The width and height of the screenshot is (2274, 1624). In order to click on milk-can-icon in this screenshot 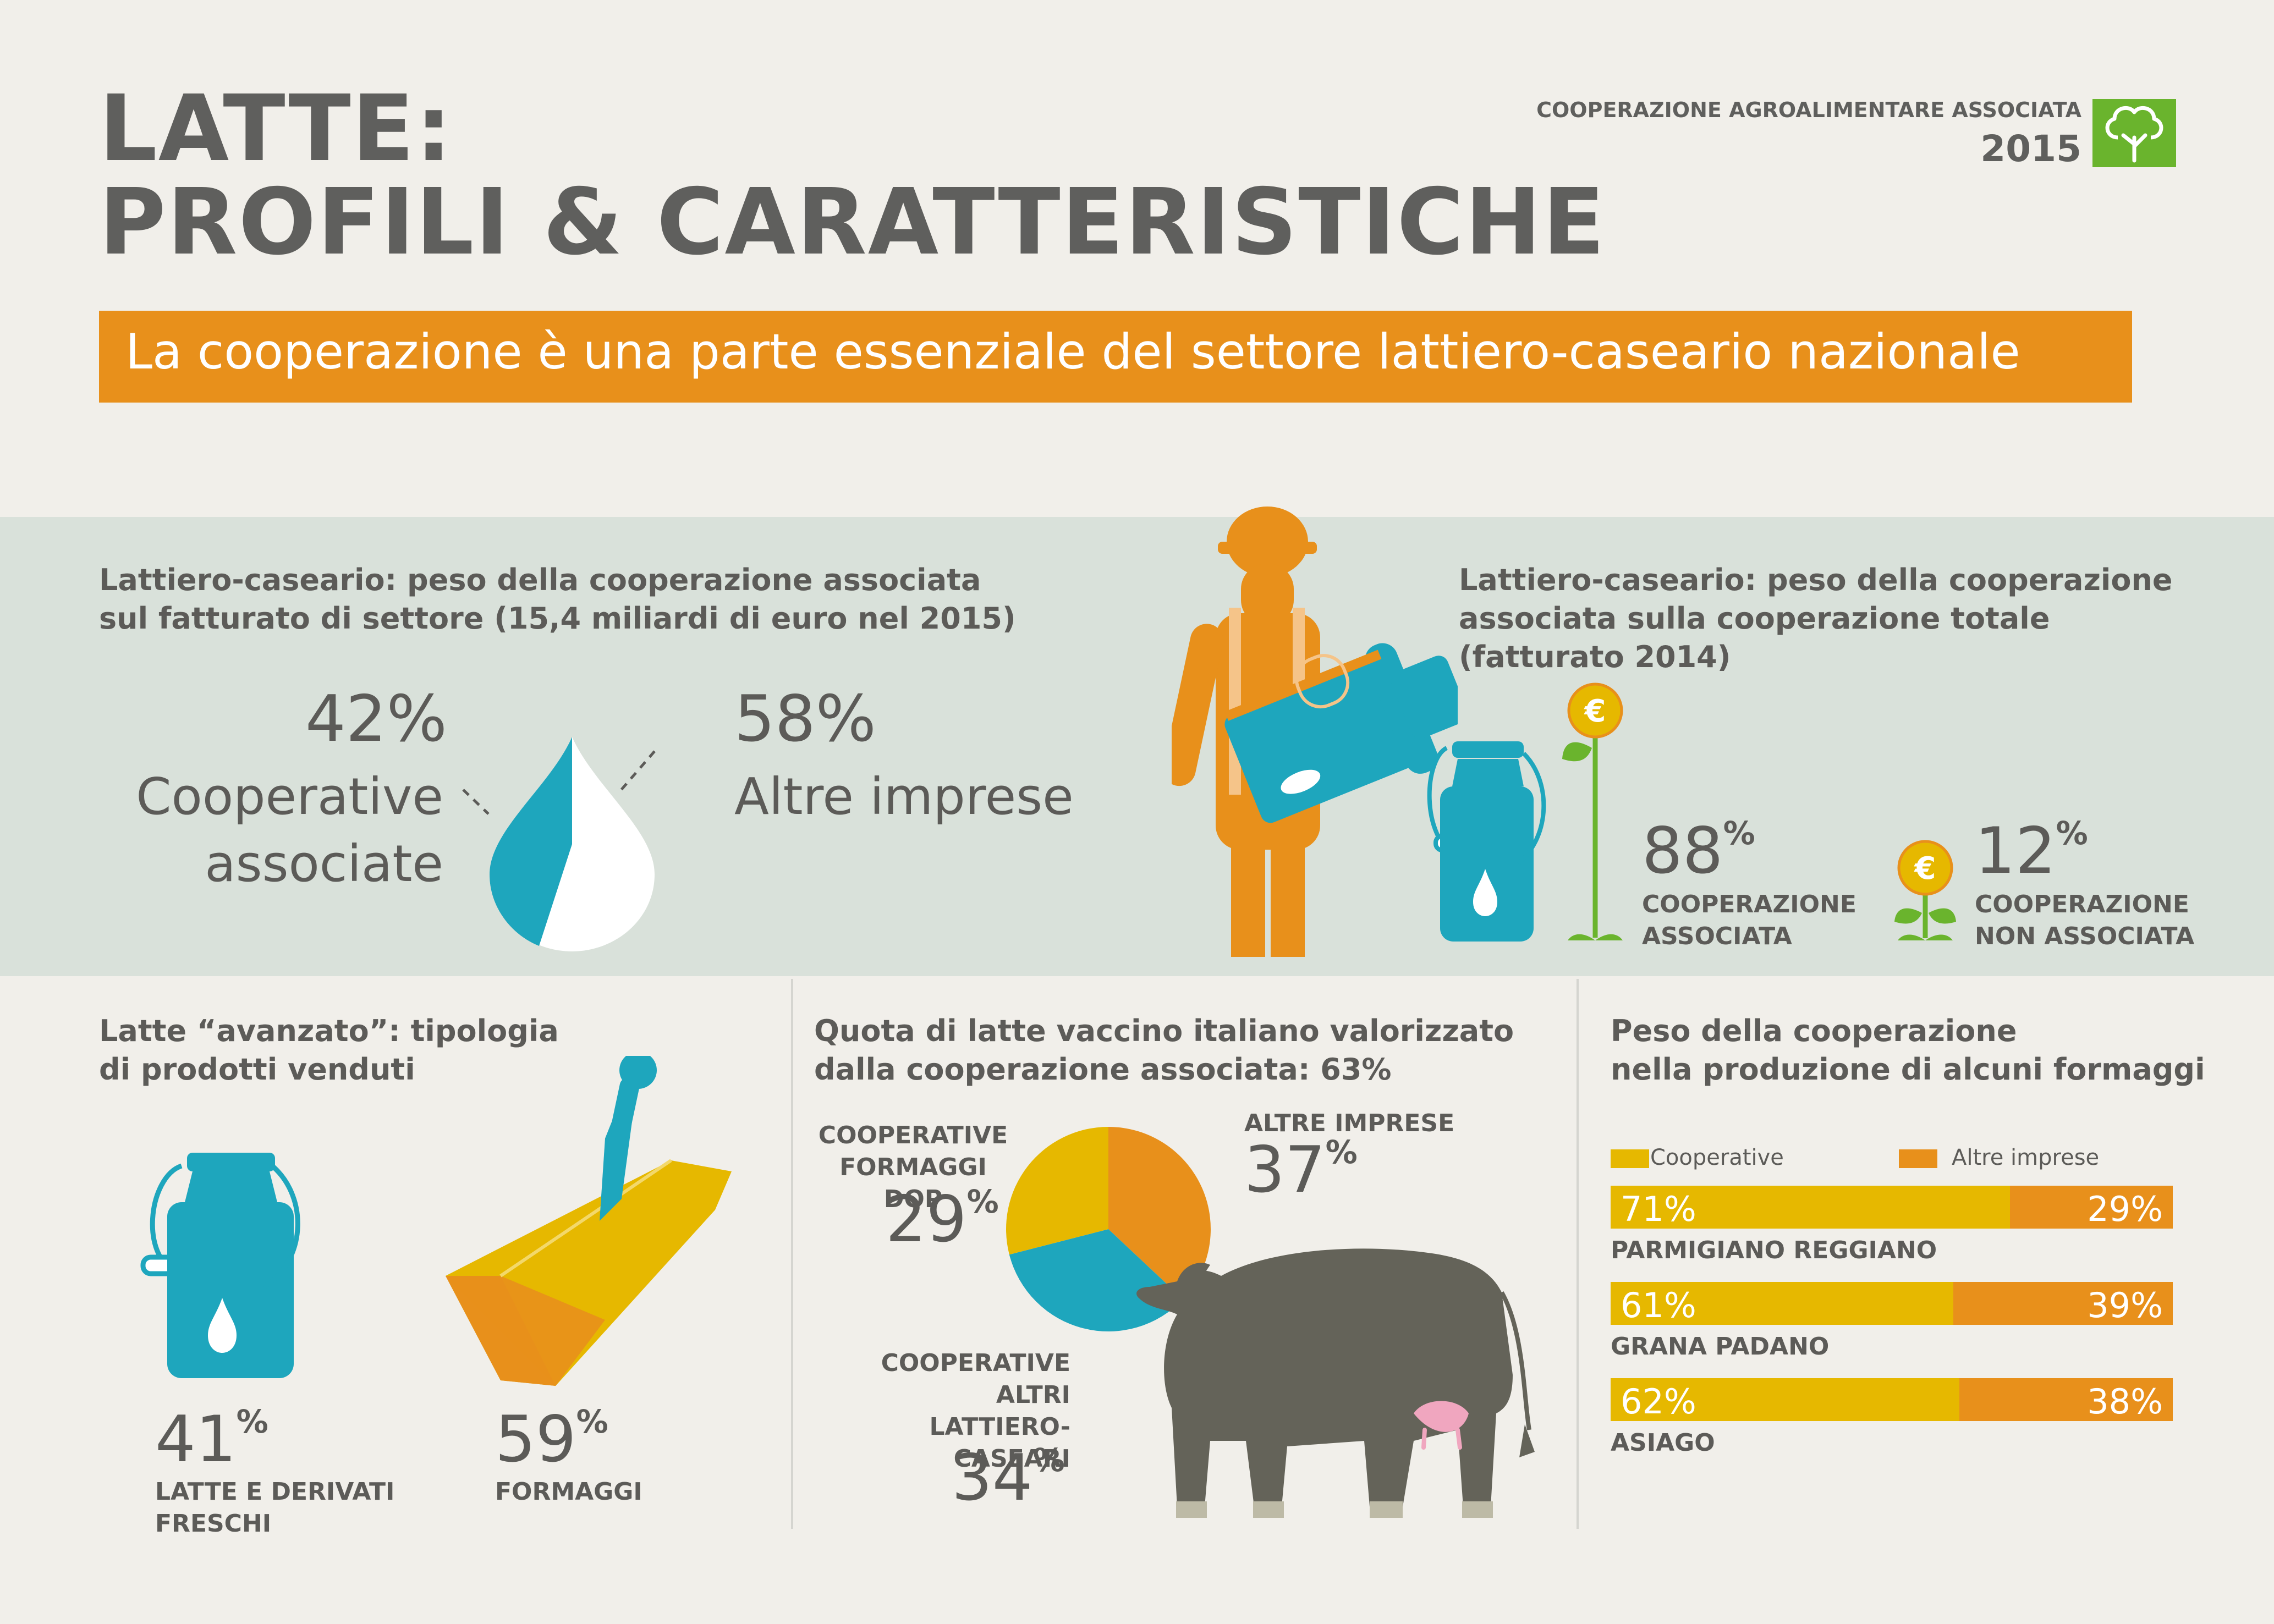, I will do `click(1486, 841)`.